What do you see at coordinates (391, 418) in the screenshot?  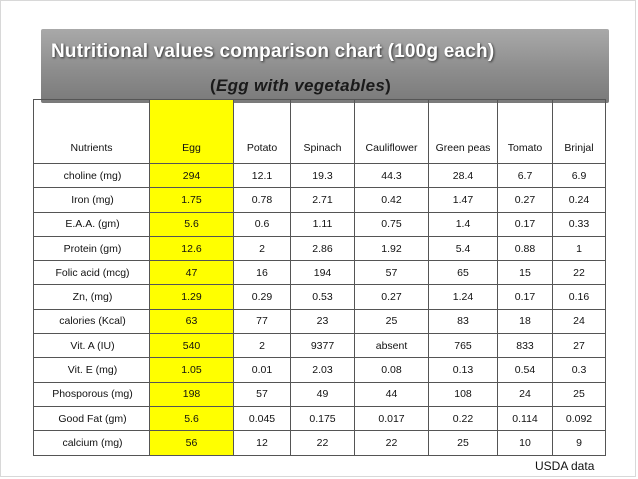 I see `value-cell: 0.017` at bounding box center [391, 418].